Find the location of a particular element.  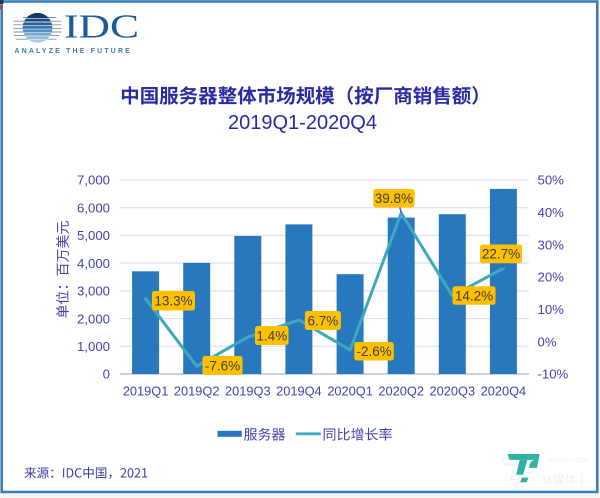

svg-text: -10% is located at coordinates (553, 374).